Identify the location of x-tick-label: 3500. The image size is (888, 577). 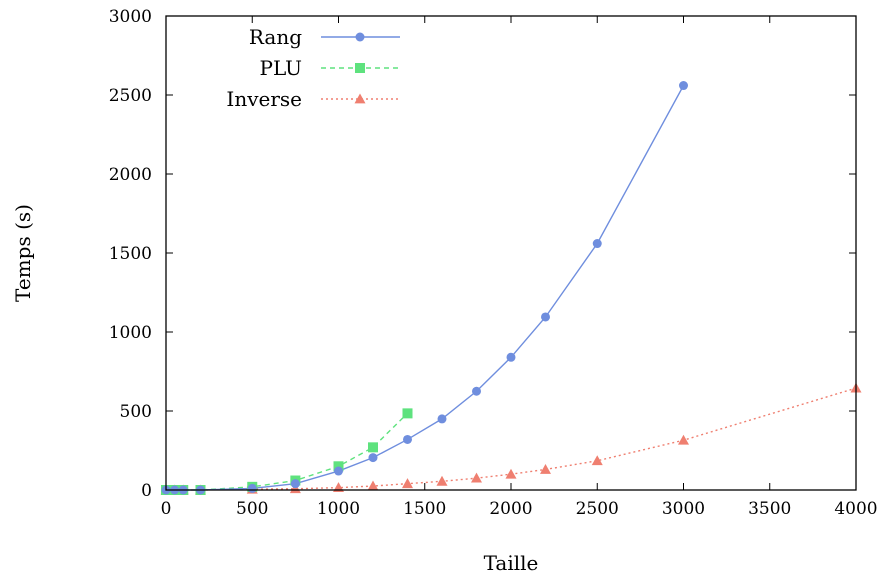
(769, 509).